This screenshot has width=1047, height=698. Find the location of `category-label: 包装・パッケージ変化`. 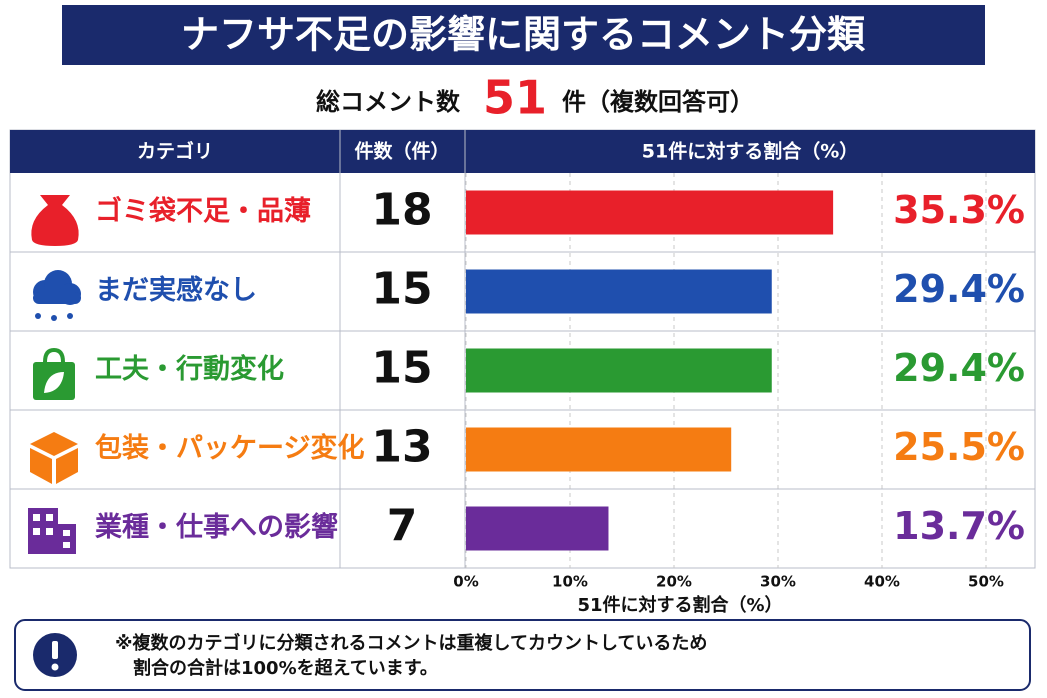

category-label: 包装・パッケージ変化 is located at coordinates (229, 448).